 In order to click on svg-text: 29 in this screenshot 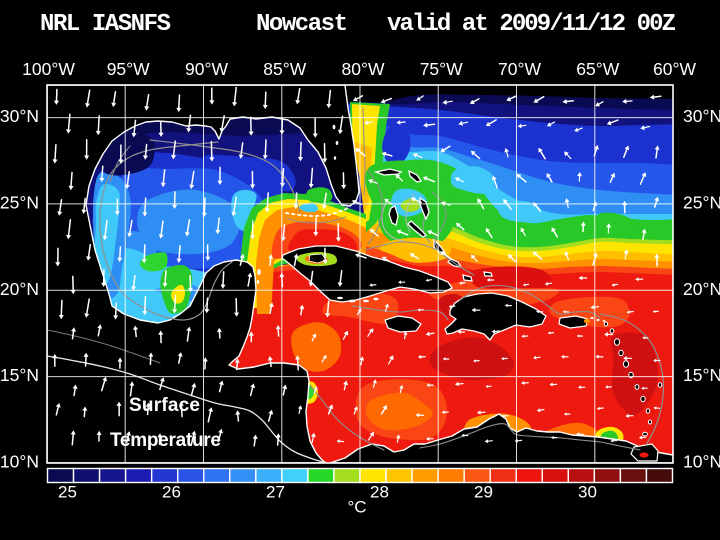, I will do `click(483, 492)`.